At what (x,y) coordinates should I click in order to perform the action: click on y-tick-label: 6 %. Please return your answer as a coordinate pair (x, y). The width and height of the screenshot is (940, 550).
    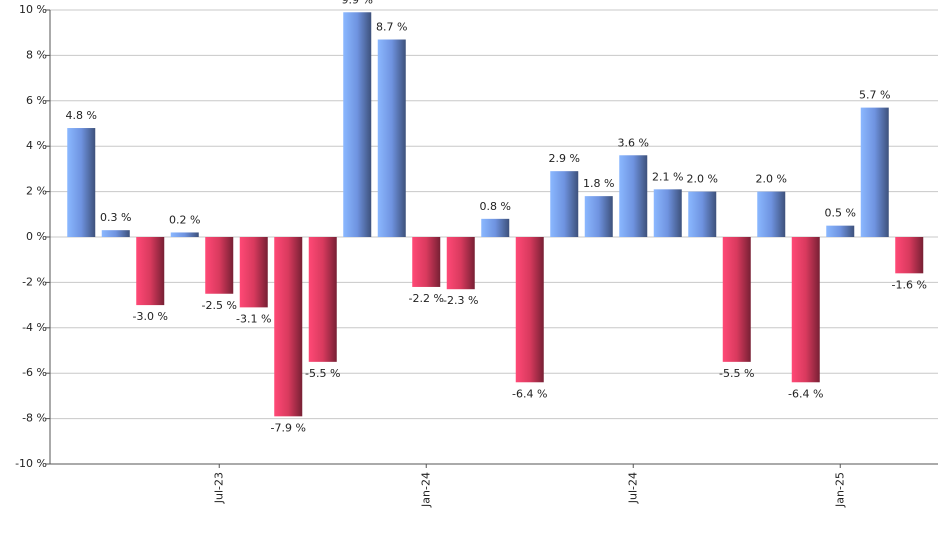
    Looking at the image, I should click on (36, 100).